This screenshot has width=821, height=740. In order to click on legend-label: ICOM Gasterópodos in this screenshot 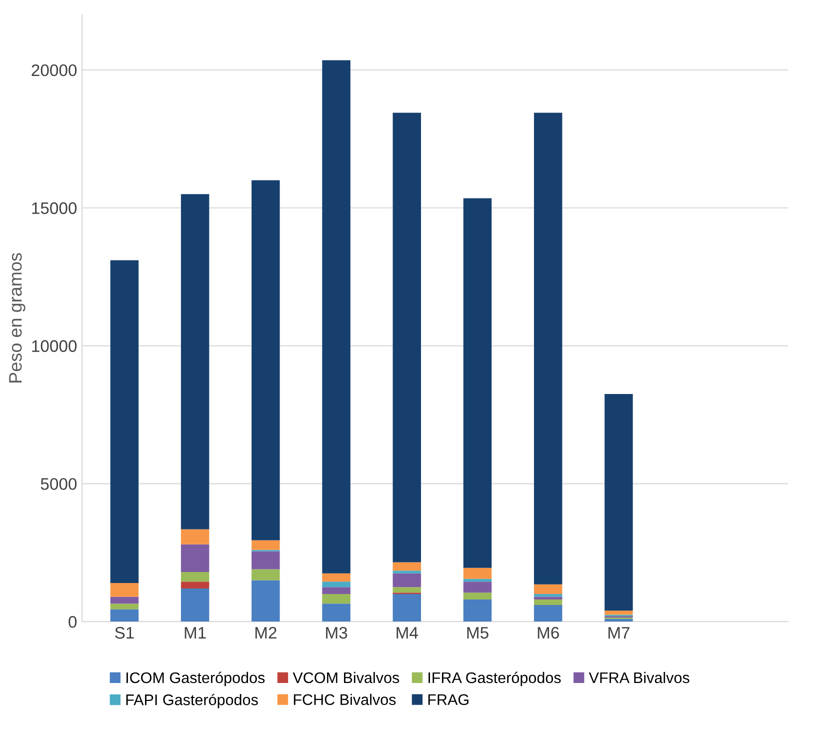, I will do `click(195, 679)`.